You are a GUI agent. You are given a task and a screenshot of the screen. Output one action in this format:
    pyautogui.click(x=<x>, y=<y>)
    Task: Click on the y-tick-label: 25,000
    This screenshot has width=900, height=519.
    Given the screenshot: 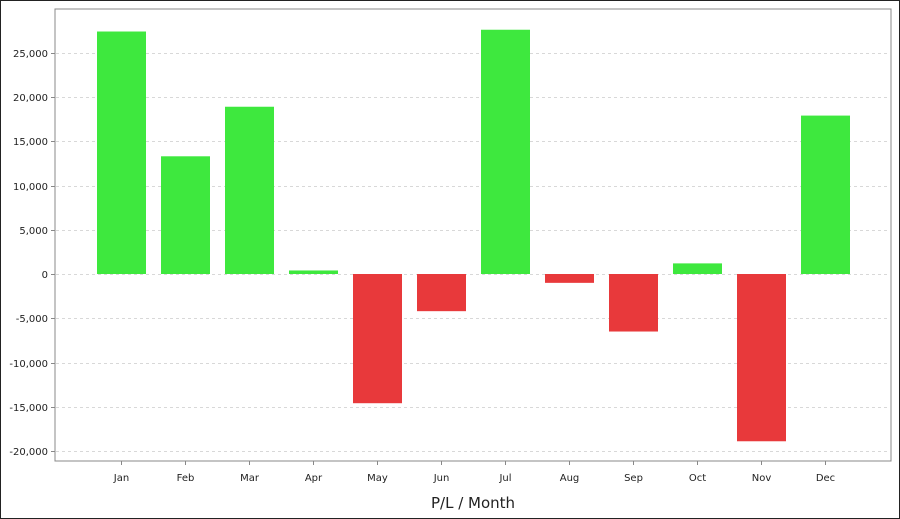 What is the action you would take?
    pyautogui.click(x=30, y=54)
    